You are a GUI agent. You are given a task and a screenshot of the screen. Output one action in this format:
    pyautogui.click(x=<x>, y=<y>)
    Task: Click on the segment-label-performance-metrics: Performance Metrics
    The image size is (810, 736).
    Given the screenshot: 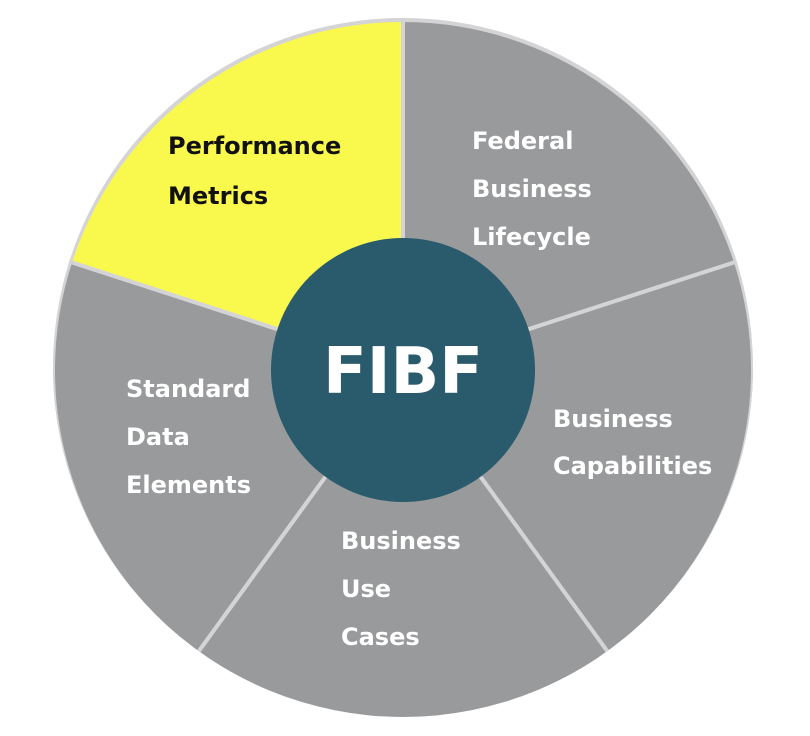 What is the action you would take?
    pyautogui.click(x=254, y=171)
    